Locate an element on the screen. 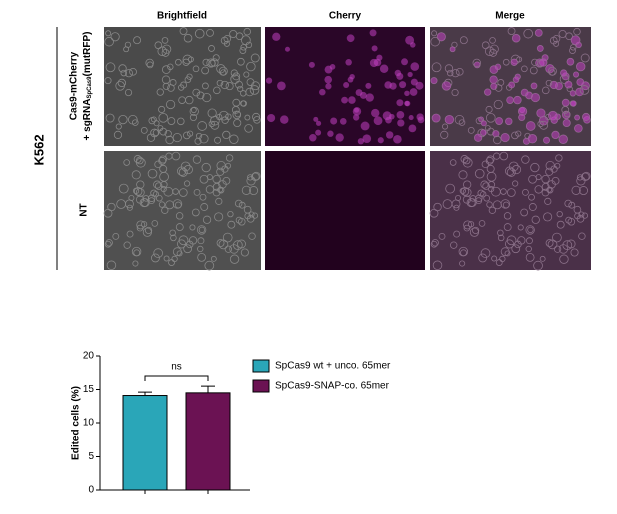 Image resolution: width=617 pixels, height=514 pixels. micrograph is located at coordinates (345, 210).